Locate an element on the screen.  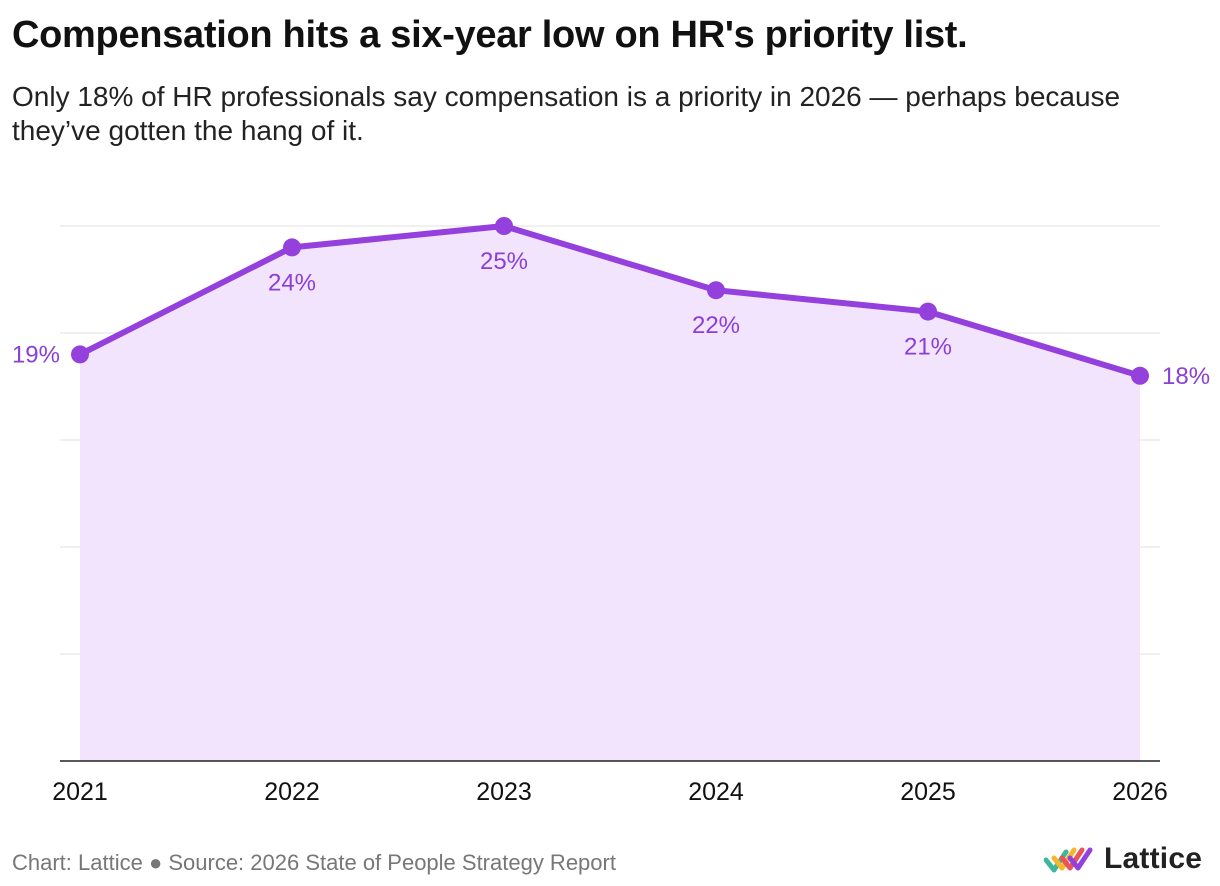
data-point-2026 is located at coordinates (1140, 375).